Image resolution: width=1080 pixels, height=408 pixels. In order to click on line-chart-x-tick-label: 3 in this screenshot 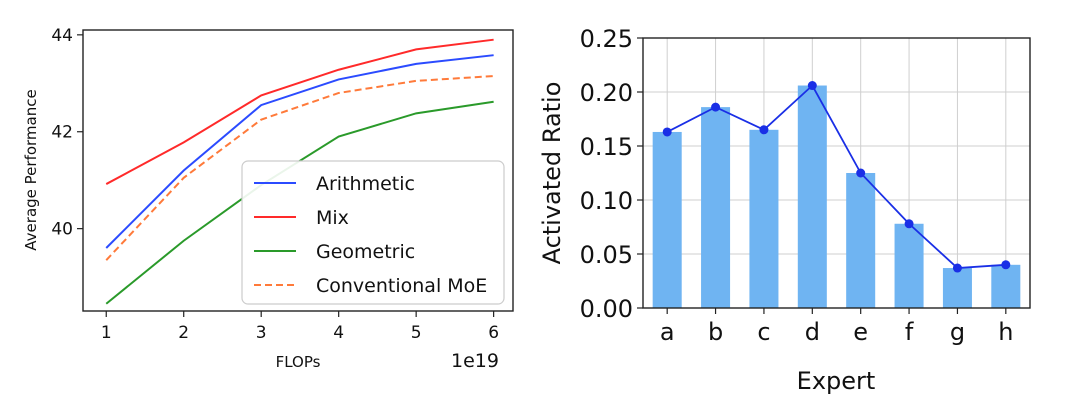, I will do `click(261, 333)`.